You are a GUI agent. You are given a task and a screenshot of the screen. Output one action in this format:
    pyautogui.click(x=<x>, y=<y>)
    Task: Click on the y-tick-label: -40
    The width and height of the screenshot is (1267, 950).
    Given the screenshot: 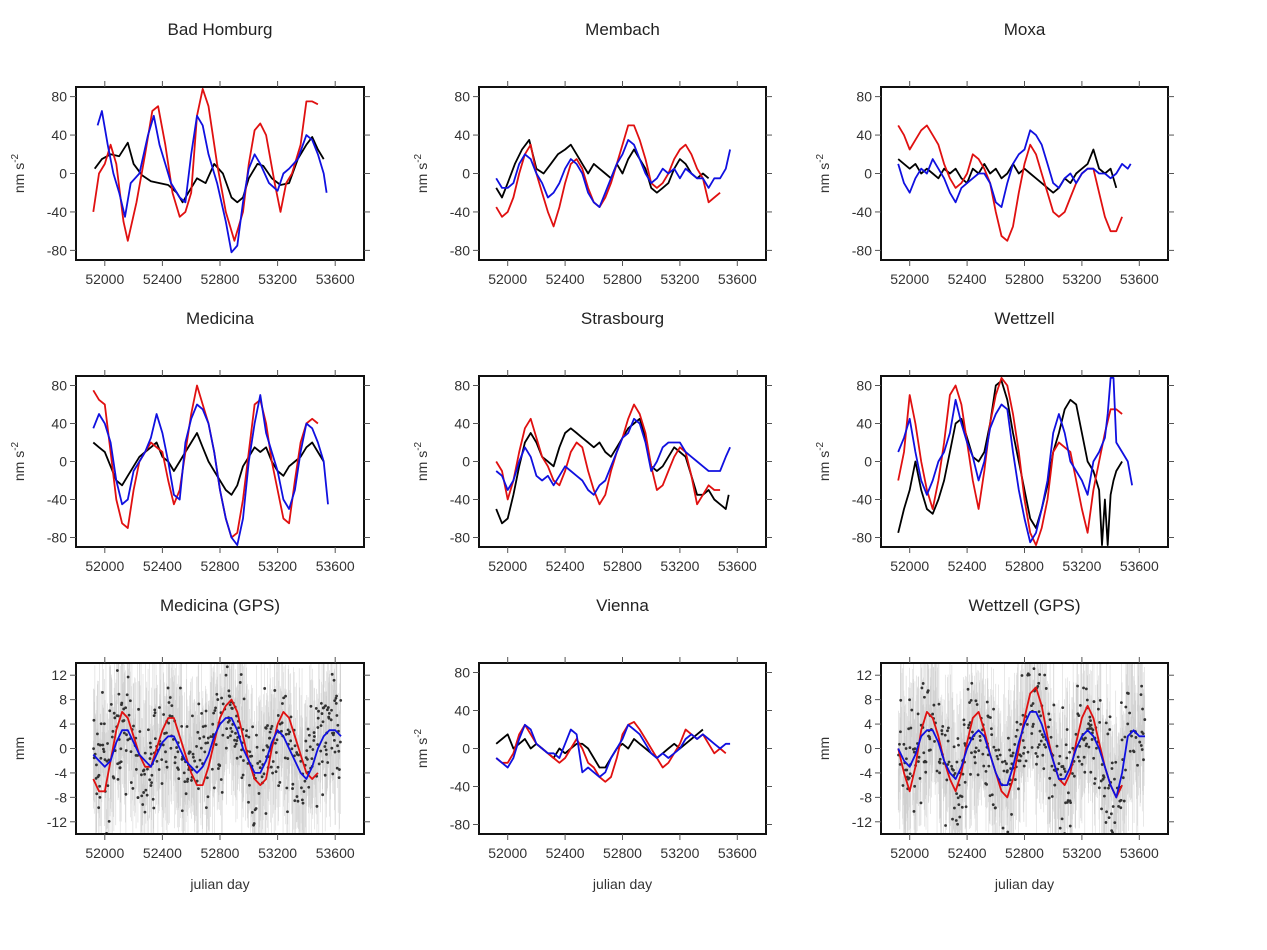 What is the action you would take?
    pyautogui.click(x=460, y=212)
    